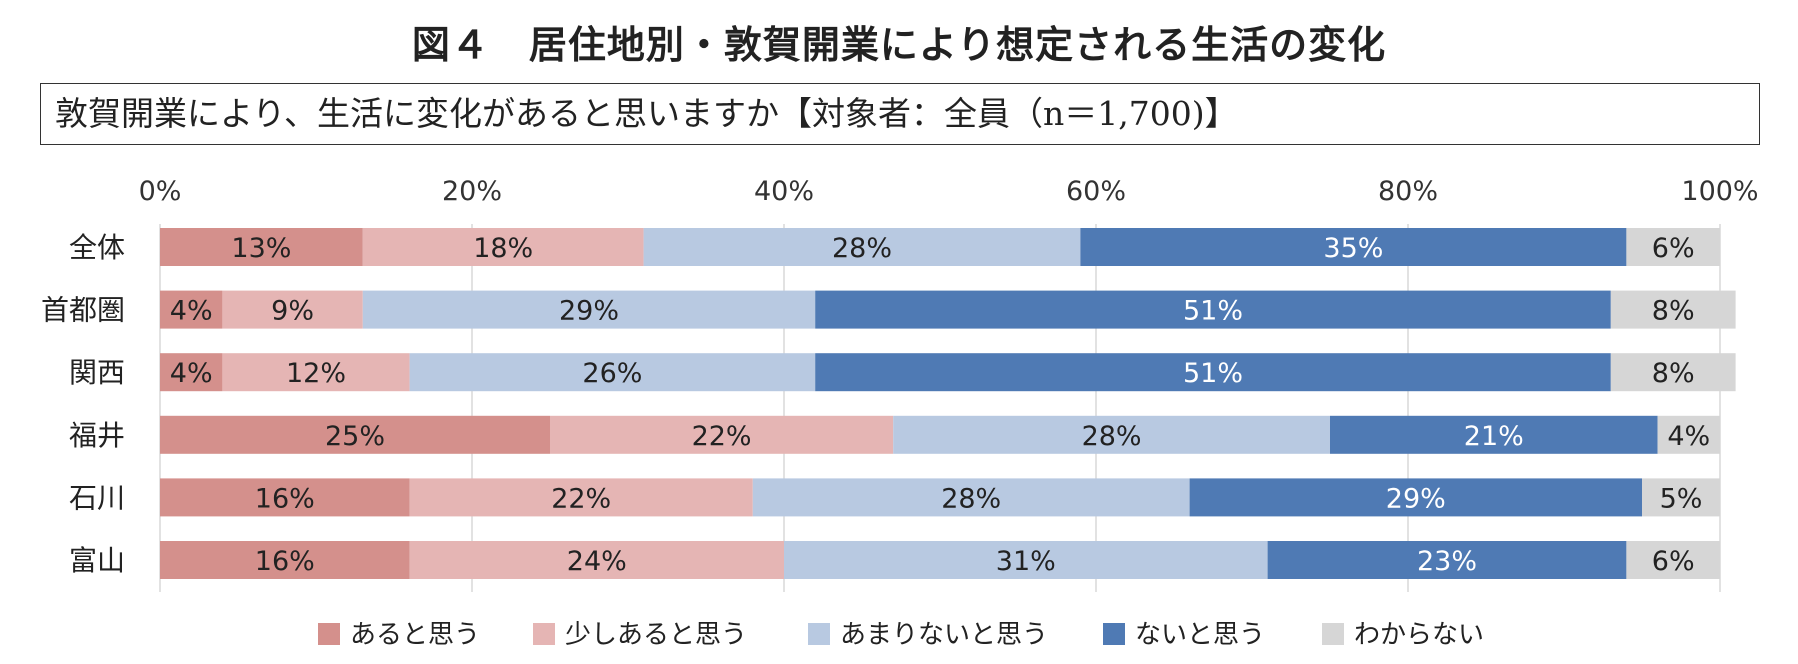 Image resolution: width=1798 pixels, height=664 pixels. What do you see at coordinates (160, 191) in the screenshot?
I see `x-tick-label: 0%` at bounding box center [160, 191].